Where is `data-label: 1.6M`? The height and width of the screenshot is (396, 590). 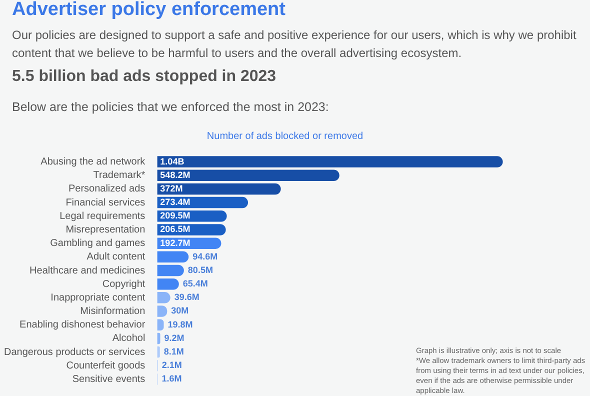
data-label: 1.6M is located at coordinates (172, 379).